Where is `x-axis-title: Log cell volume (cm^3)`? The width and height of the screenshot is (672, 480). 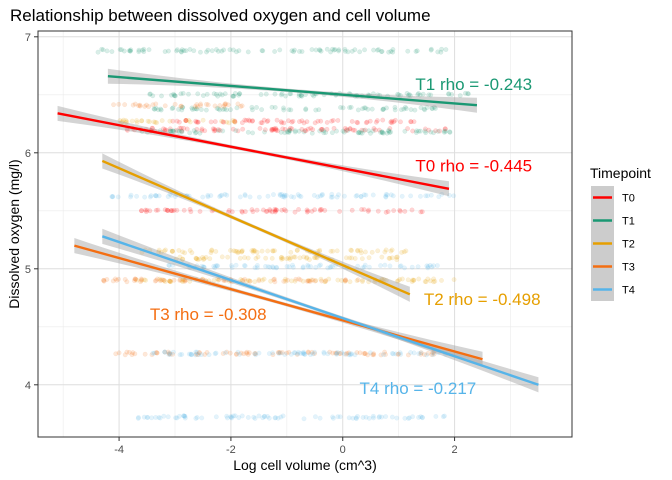 x-axis-title: Log cell volume (cm^3) is located at coordinates (305, 465).